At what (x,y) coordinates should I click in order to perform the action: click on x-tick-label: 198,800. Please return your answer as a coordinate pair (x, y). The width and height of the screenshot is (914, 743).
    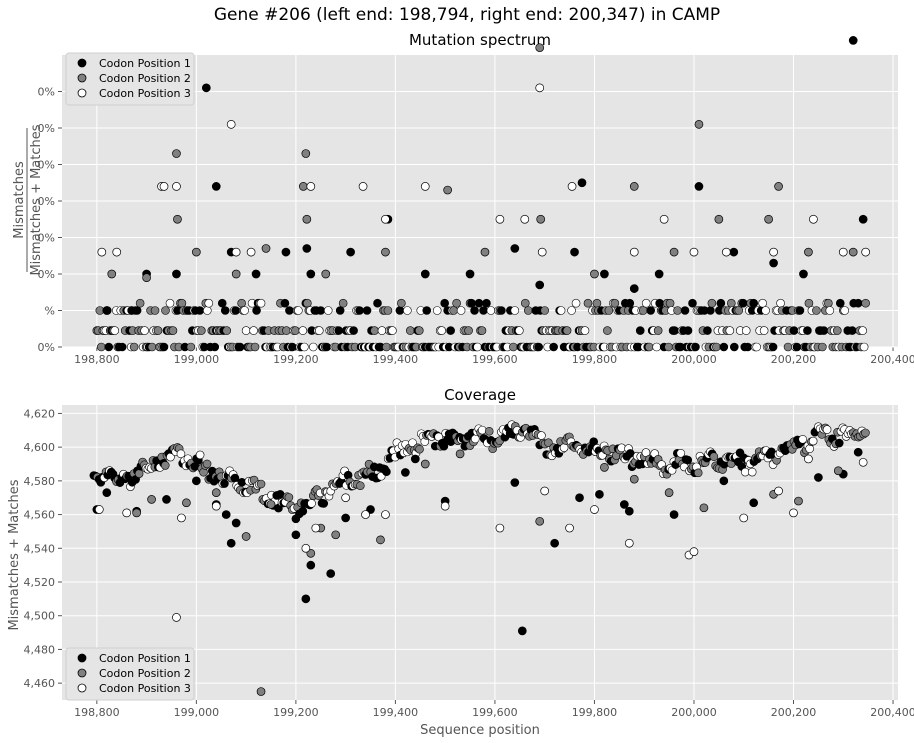
    Looking at the image, I should click on (97, 712).